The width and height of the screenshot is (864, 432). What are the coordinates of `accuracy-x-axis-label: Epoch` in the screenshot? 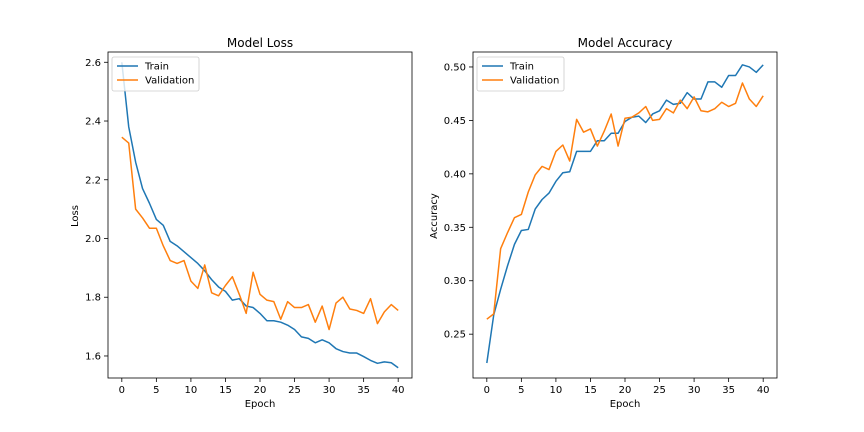 It's located at (625, 404).